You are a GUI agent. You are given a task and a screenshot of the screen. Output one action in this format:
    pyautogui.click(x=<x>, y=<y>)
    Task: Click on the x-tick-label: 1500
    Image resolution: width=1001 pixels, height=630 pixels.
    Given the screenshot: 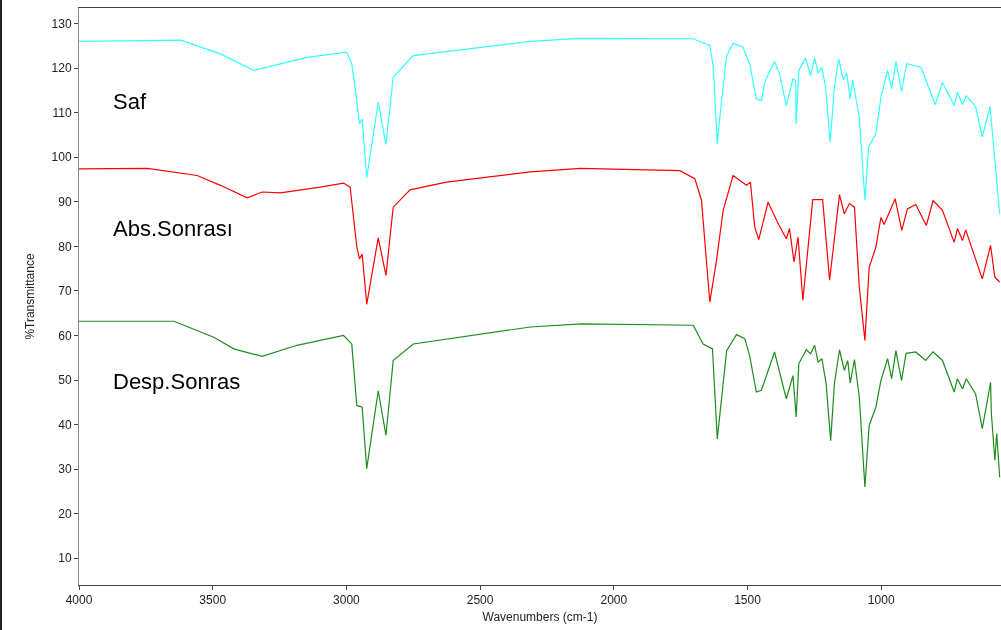 What is the action you would take?
    pyautogui.click(x=748, y=600)
    